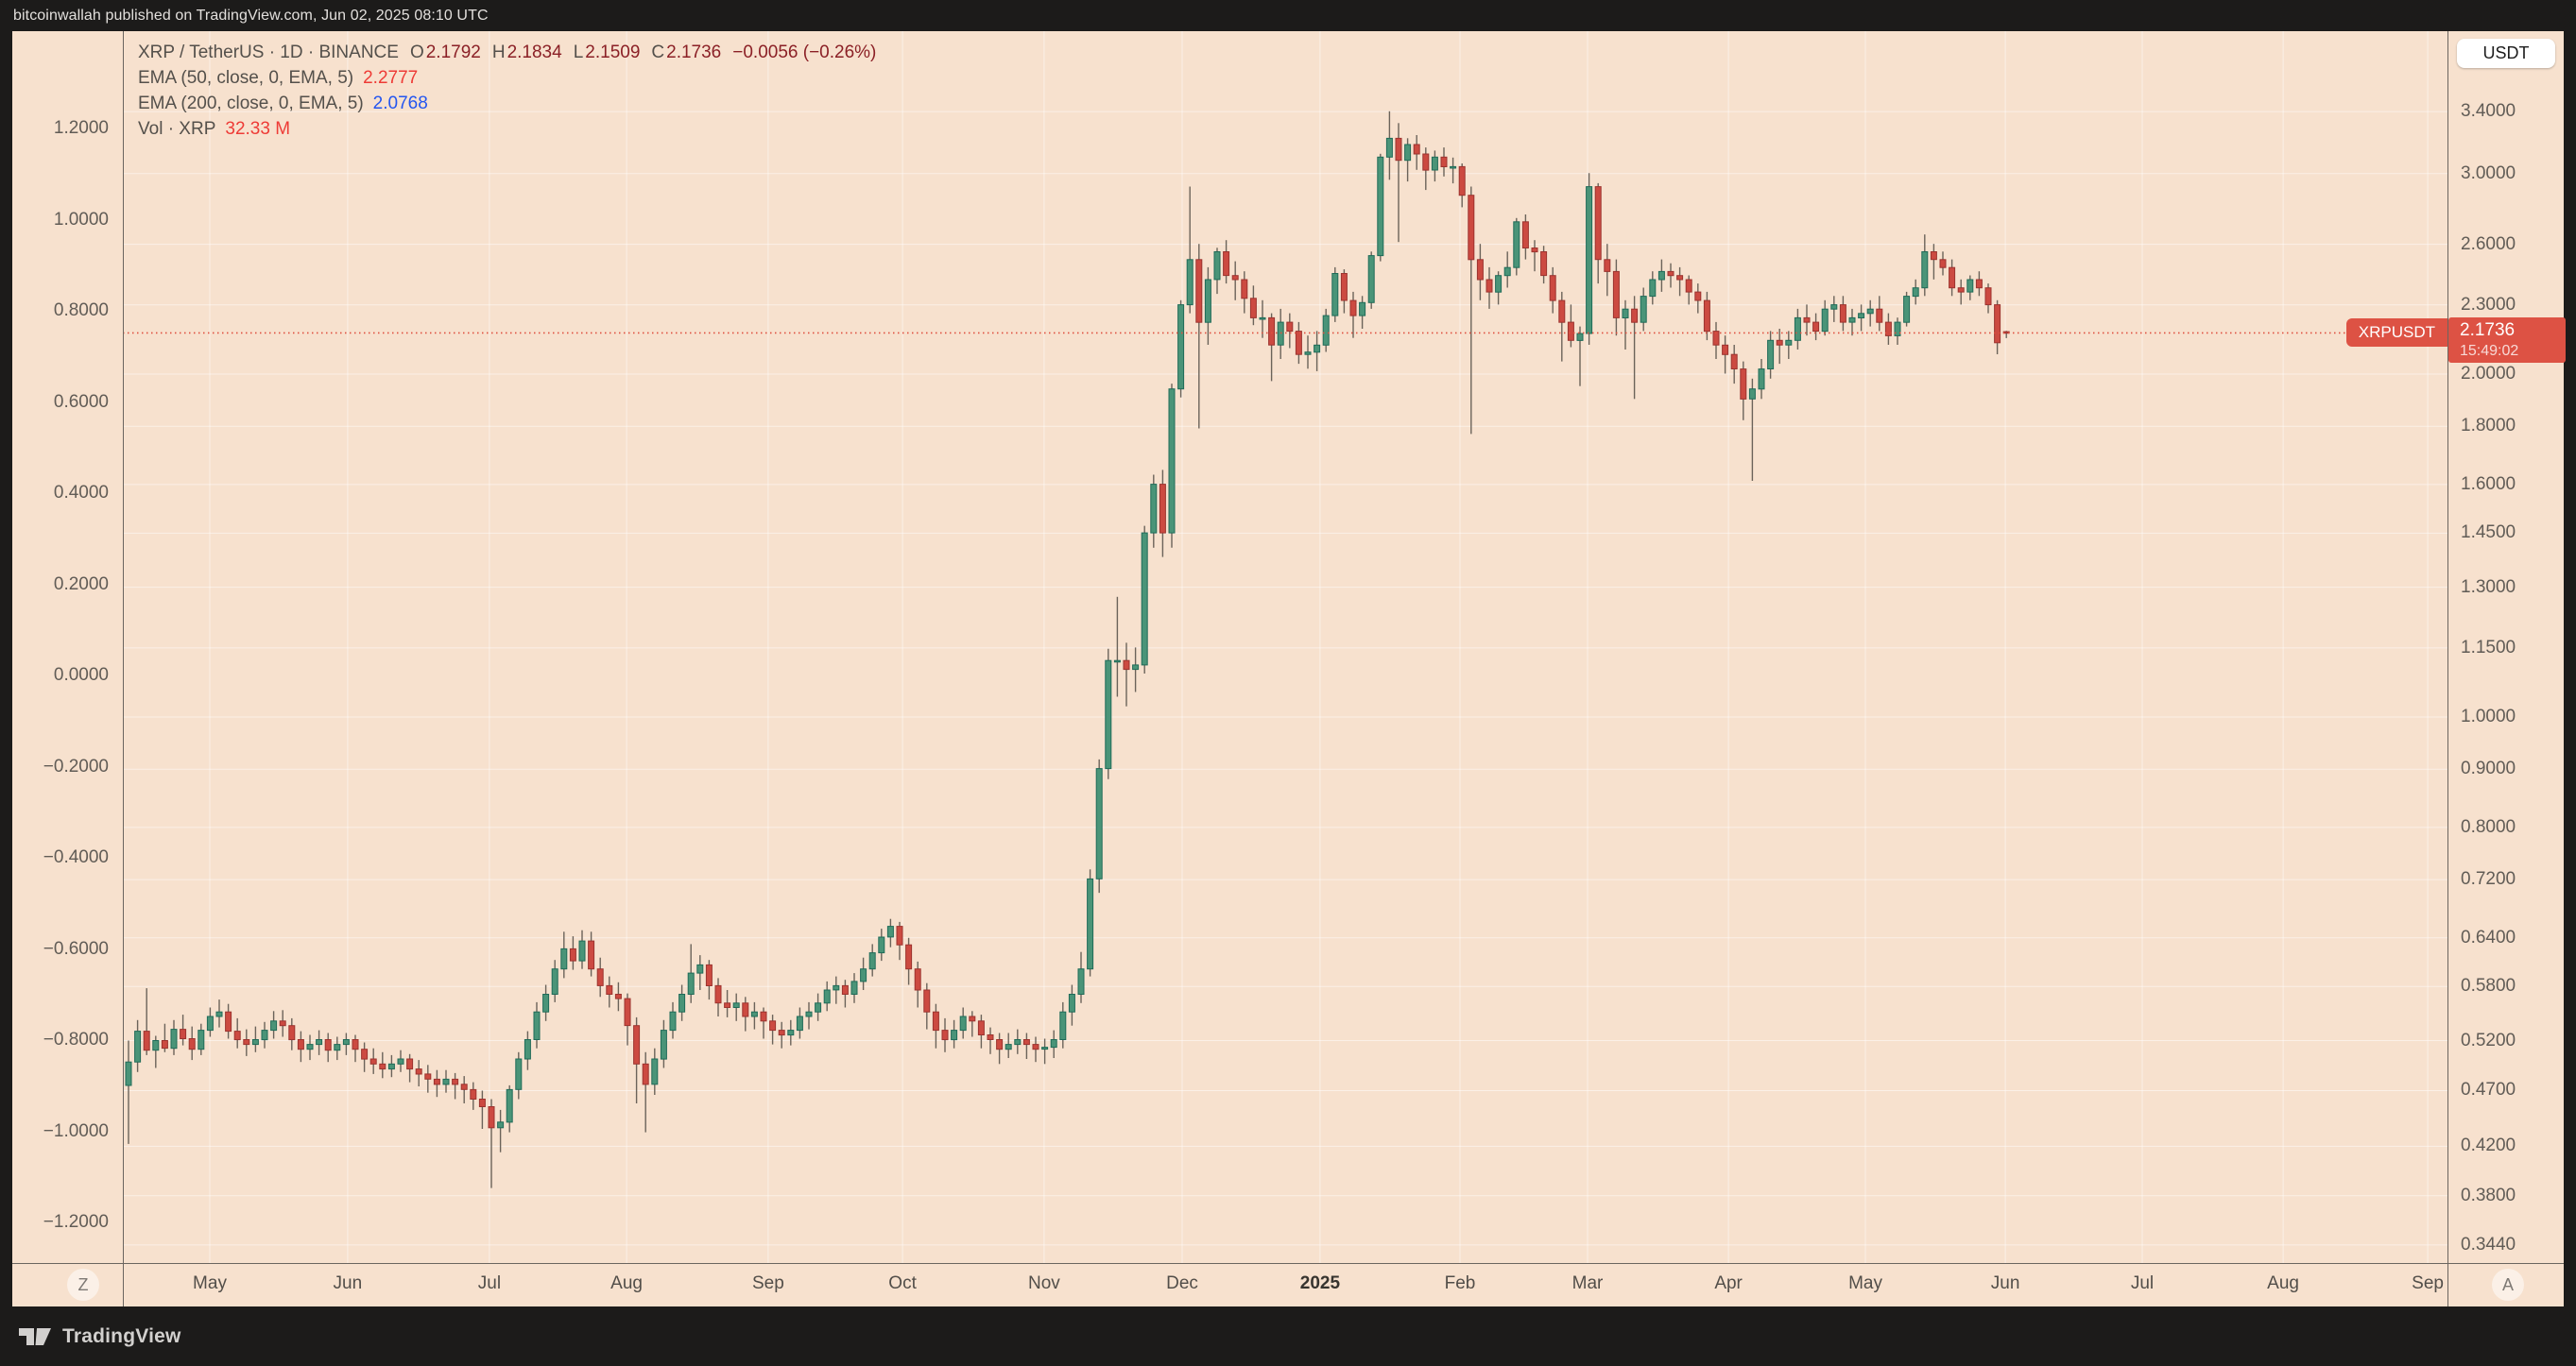 The image size is (2576, 1366). What do you see at coordinates (2488, 1244) in the screenshot?
I see `right-price-tick-label: 0.3440` at bounding box center [2488, 1244].